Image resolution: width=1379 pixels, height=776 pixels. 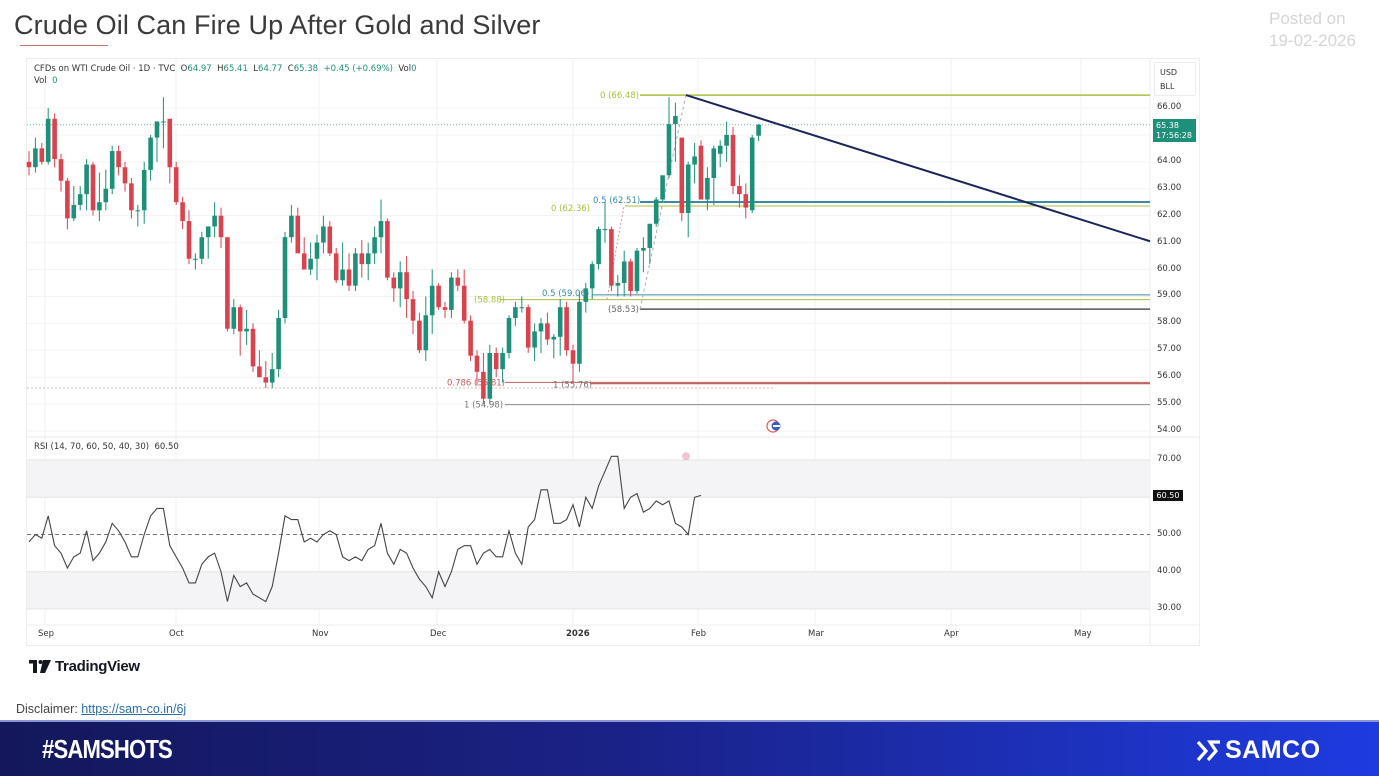 What do you see at coordinates (235, 69) in the screenshot?
I see `high-value: 65.41` at bounding box center [235, 69].